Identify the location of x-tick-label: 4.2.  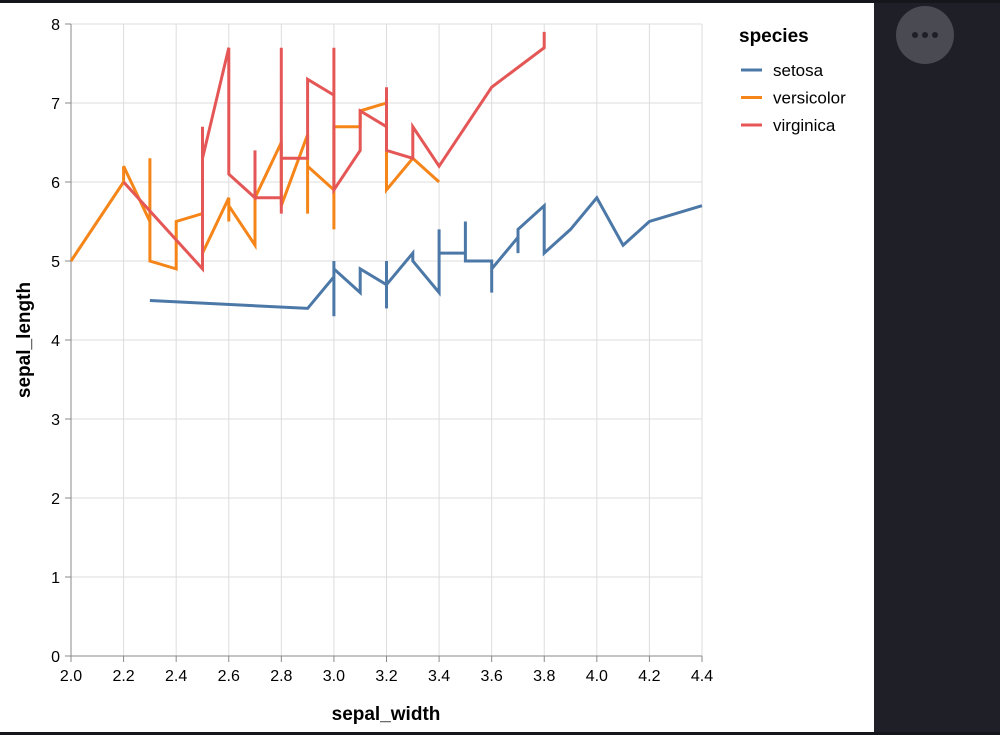
(649, 676).